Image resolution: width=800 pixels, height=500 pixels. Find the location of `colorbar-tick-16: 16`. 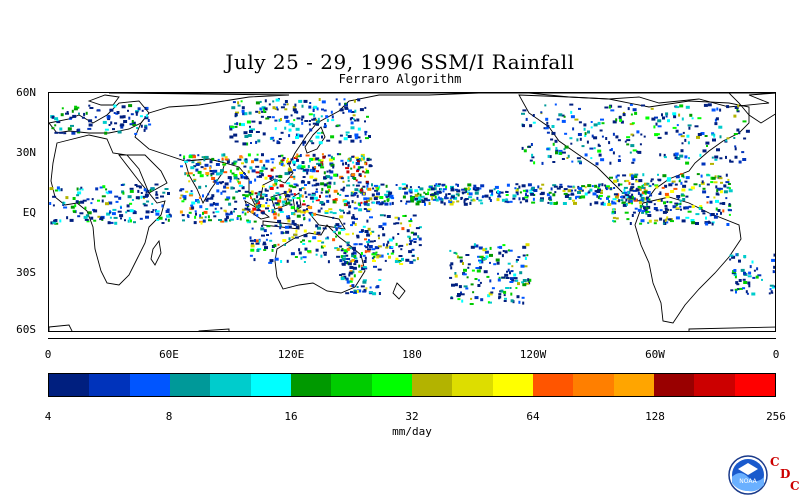

colorbar-tick-16: 16 is located at coordinates (291, 416).